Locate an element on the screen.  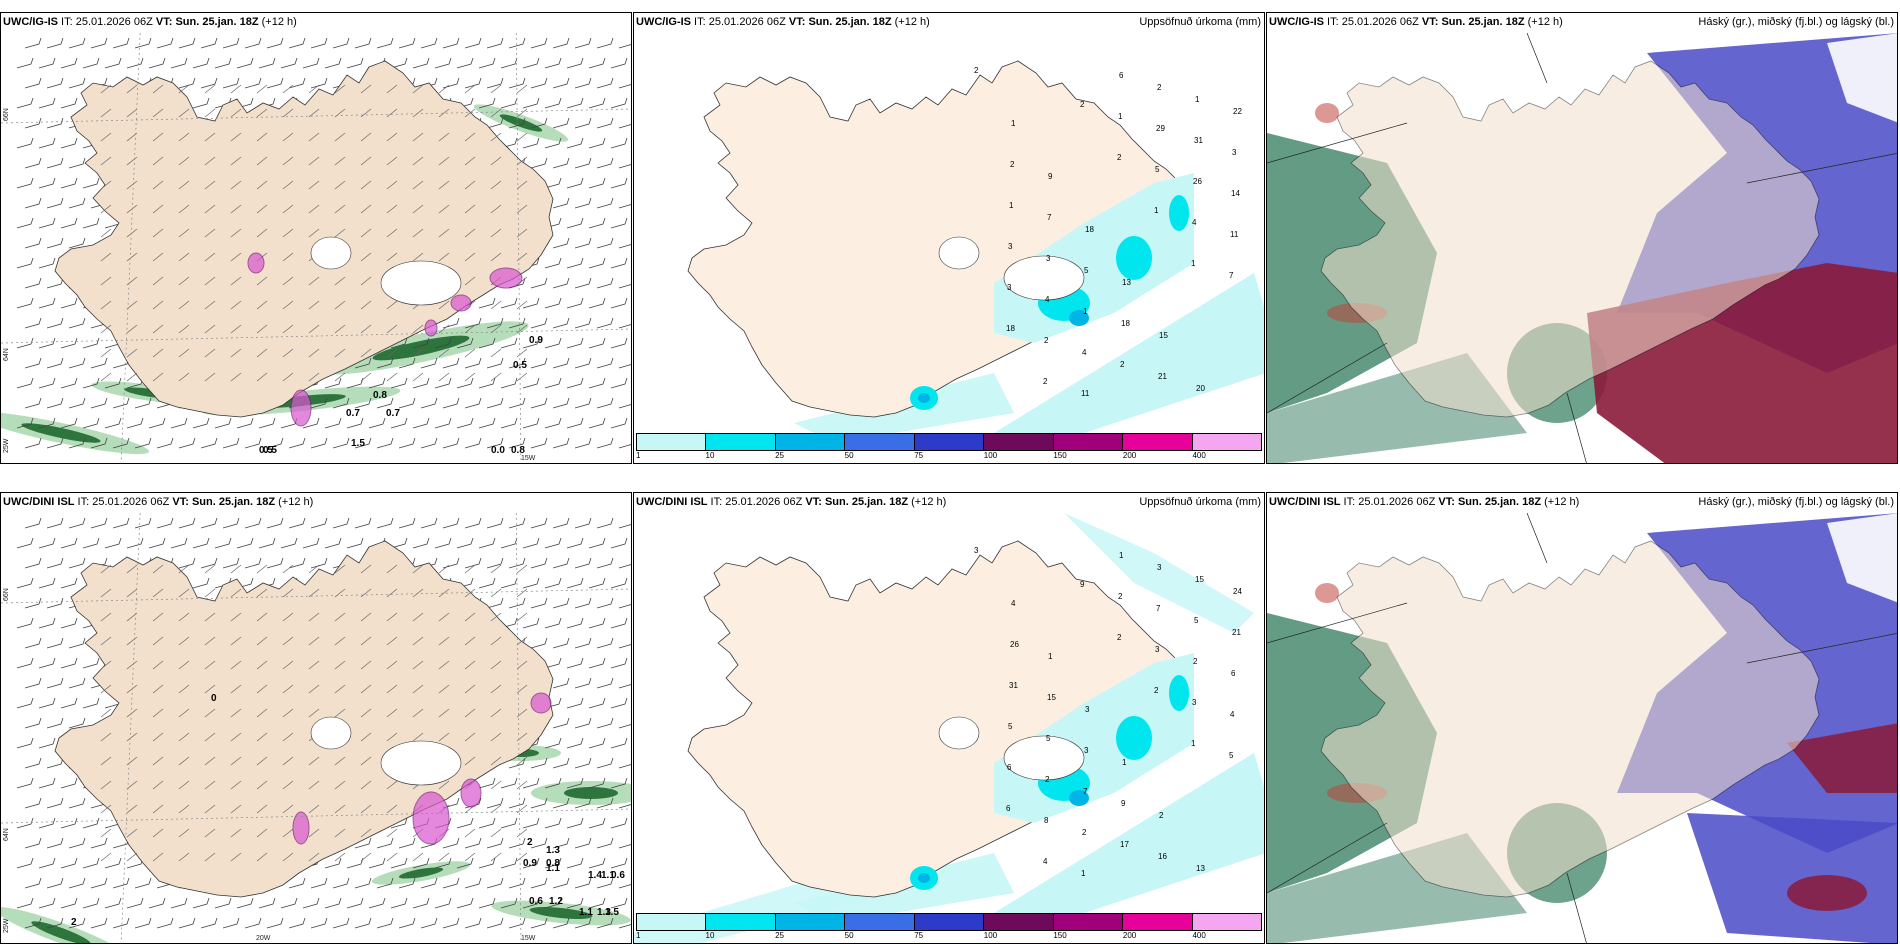
value-label: 20 is located at coordinates (1200, 388).